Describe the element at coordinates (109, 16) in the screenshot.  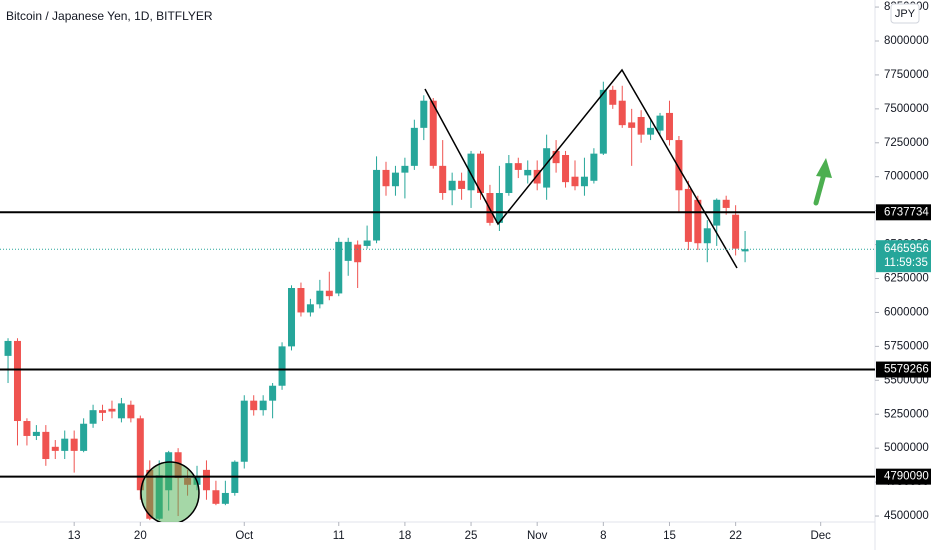
I see `chart-title: Bitcoin / Japanese Yen, 1D, BITFLYER` at that location.